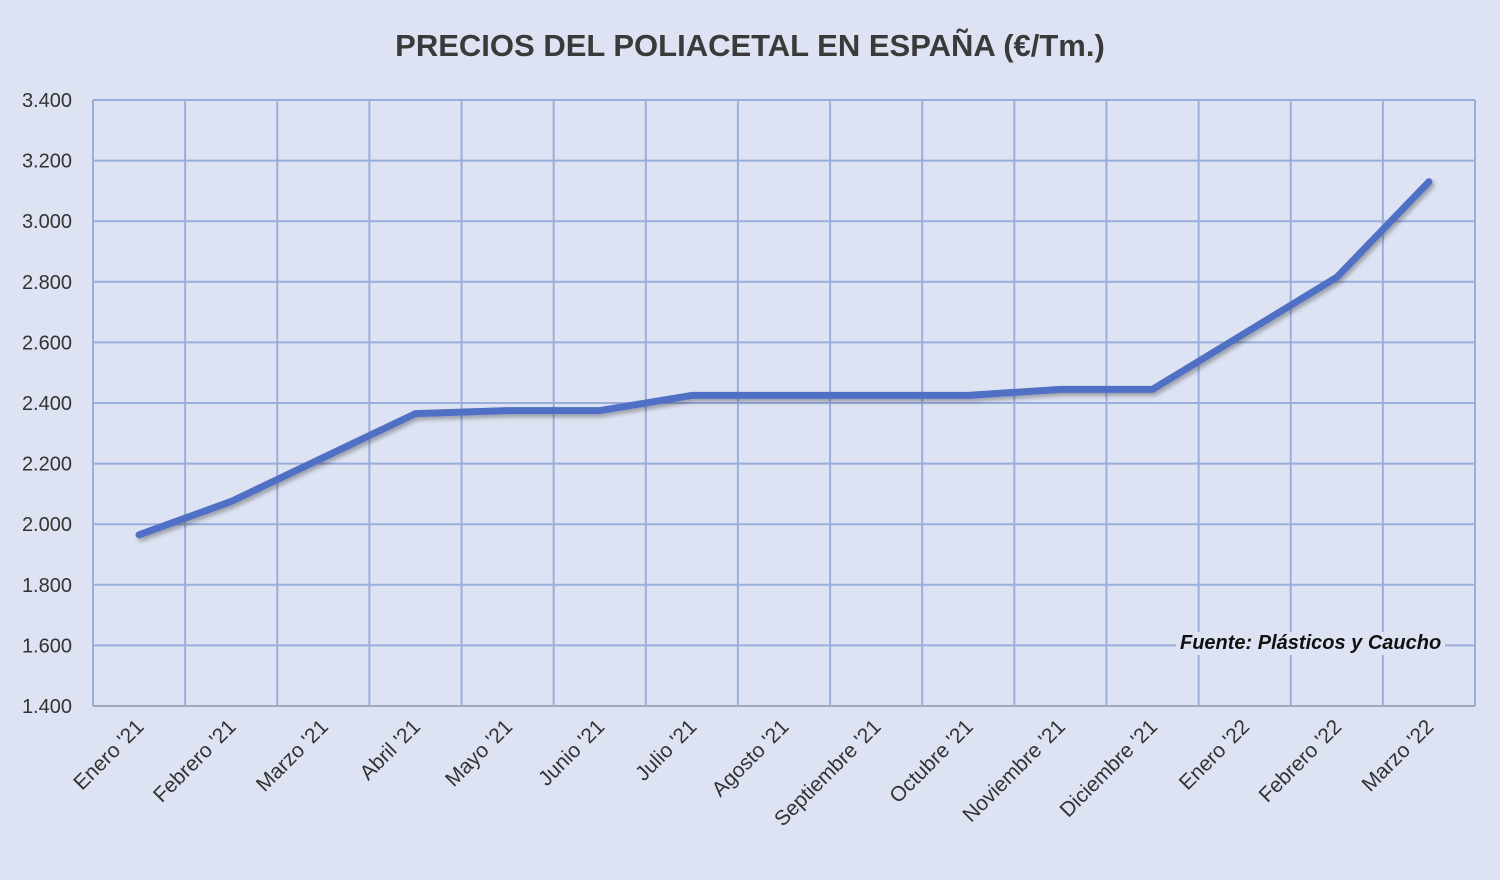 The image size is (1500, 880). Describe the element at coordinates (47, 586) in the screenshot. I see `y-tick-label: 1.800` at that location.